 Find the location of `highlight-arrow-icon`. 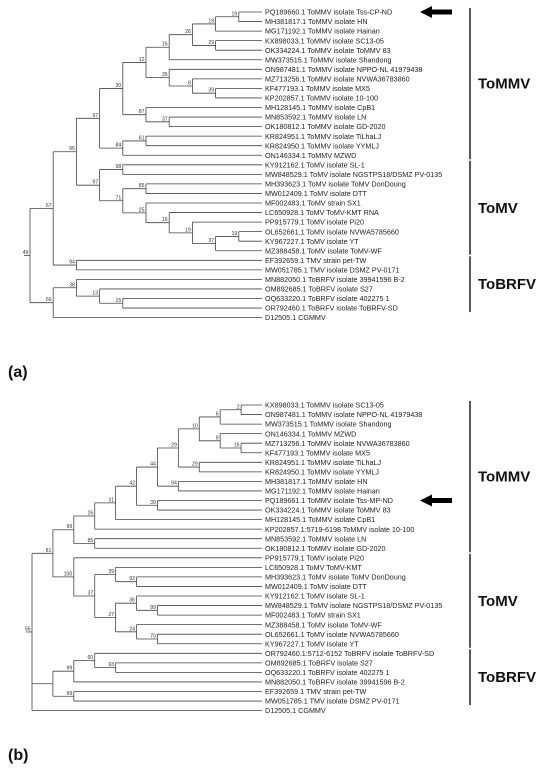

highlight-arrow-icon is located at coordinates (436, 12).